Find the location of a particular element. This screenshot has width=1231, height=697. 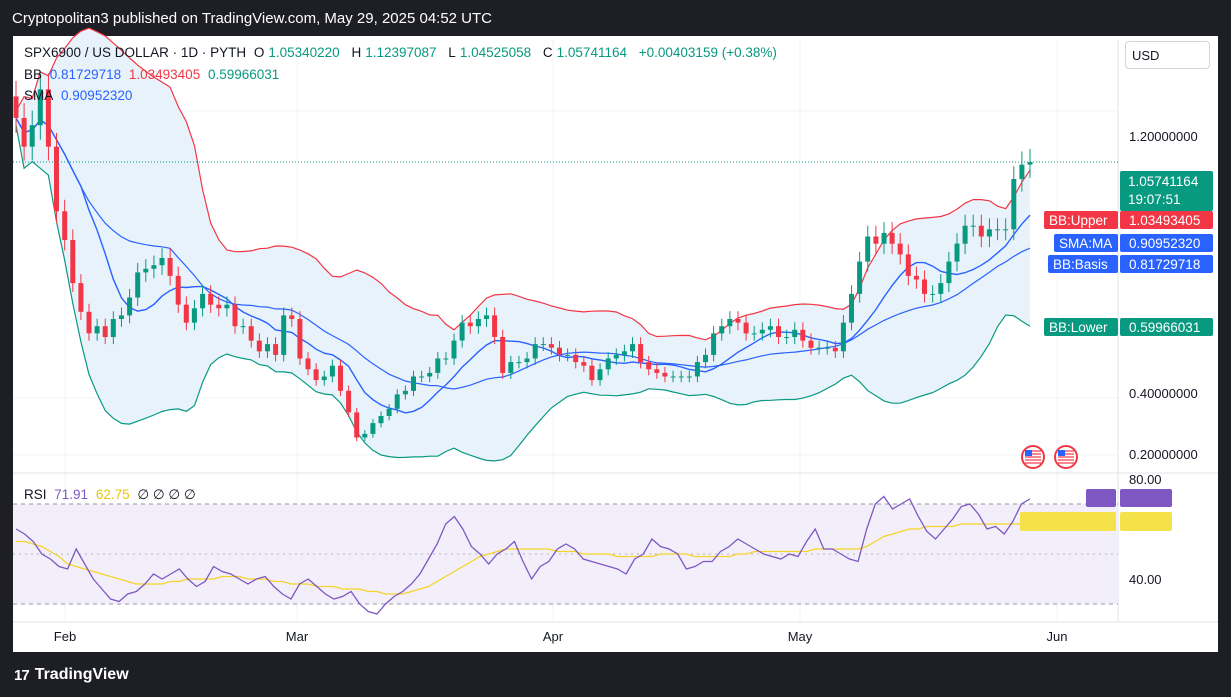

rsi-legend: RSI 71.91 62.75 ∅ ∅ ∅ ∅ is located at coordinates (112, 495).